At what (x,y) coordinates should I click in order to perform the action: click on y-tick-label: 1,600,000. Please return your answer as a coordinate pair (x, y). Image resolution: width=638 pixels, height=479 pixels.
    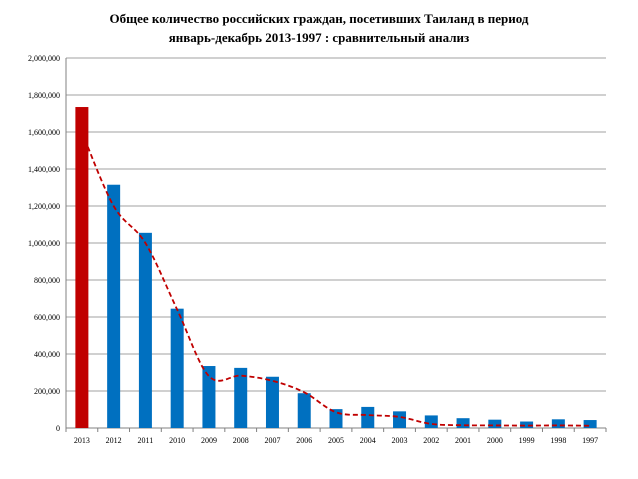
    Looking at the image, I should click on (44, 132).